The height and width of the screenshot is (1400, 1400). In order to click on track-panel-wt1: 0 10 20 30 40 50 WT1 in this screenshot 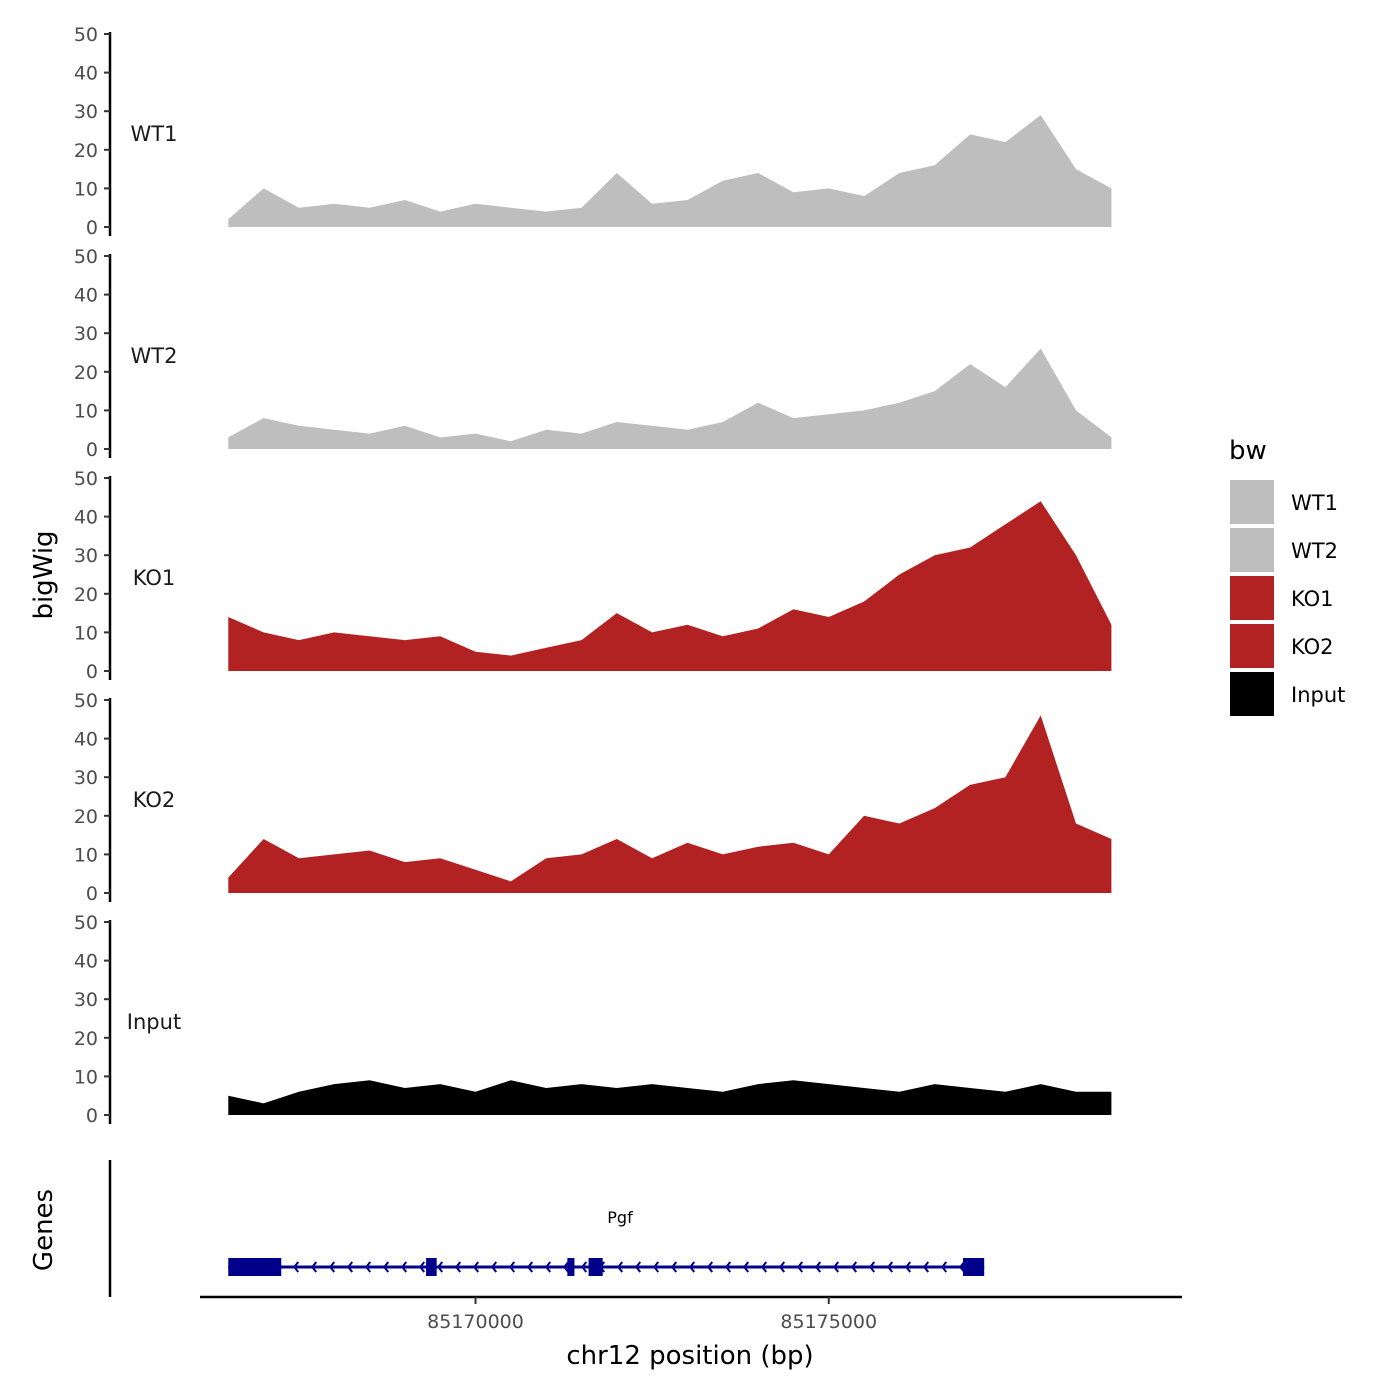, I will do `click(593, 131)`.